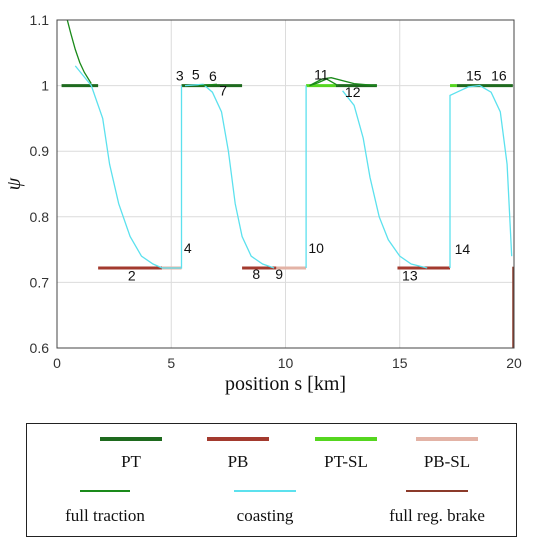 The image size is (533, 550). I want to click on x-tick-label: 10, so click(286, 363).